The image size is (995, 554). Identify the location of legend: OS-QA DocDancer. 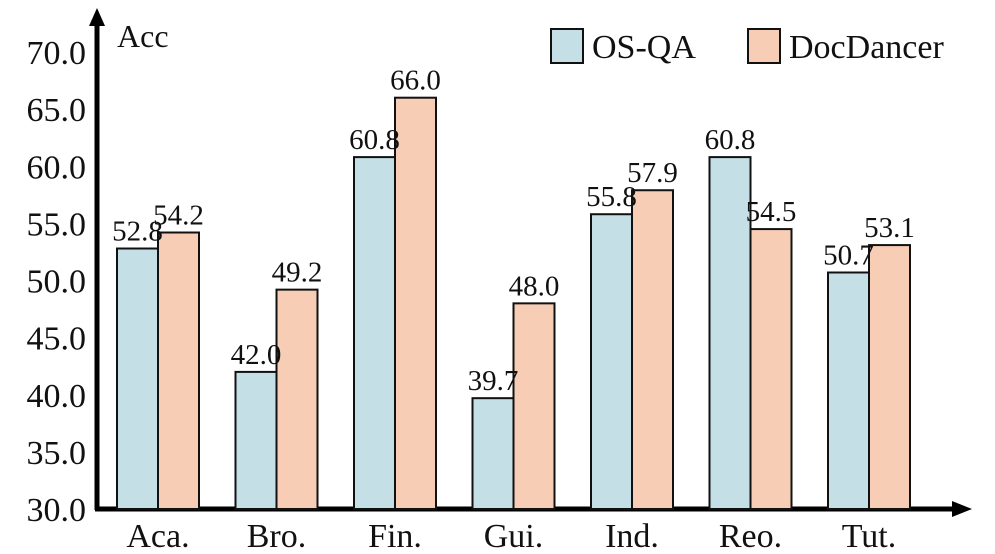
(747, 47).